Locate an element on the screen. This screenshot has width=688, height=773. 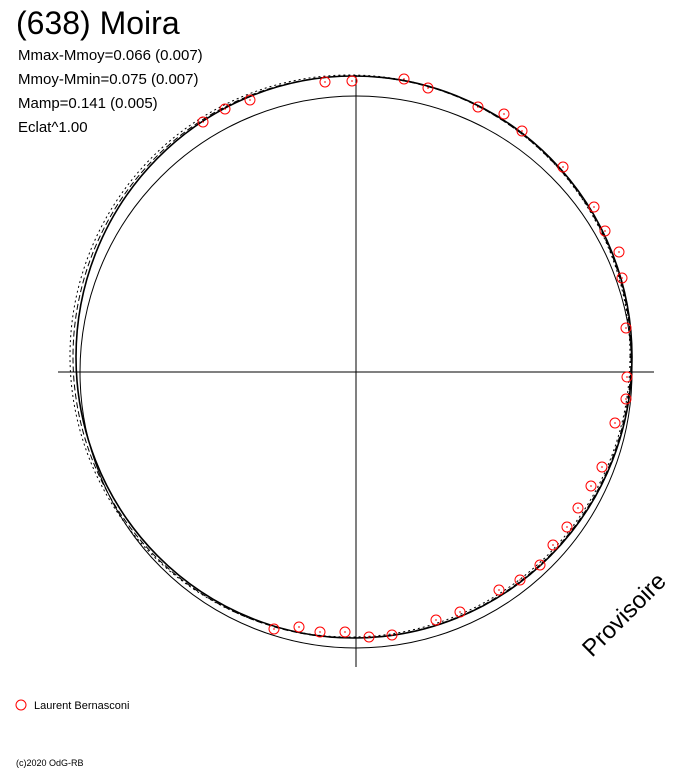
chart-title: (638) Moira is located at coordinates (98, 23).